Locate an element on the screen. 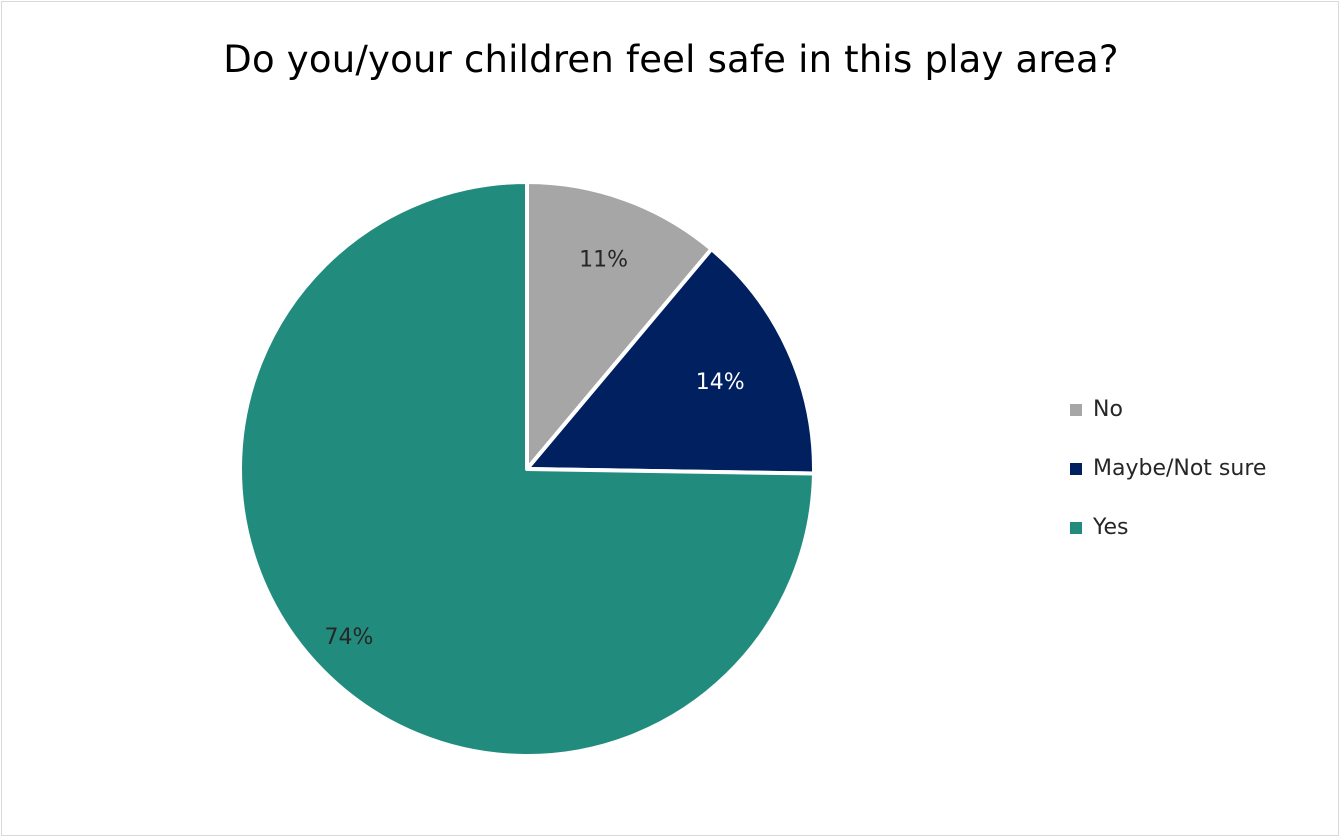  legend-item-yes: Yes is located at coordinates (1168, 527).